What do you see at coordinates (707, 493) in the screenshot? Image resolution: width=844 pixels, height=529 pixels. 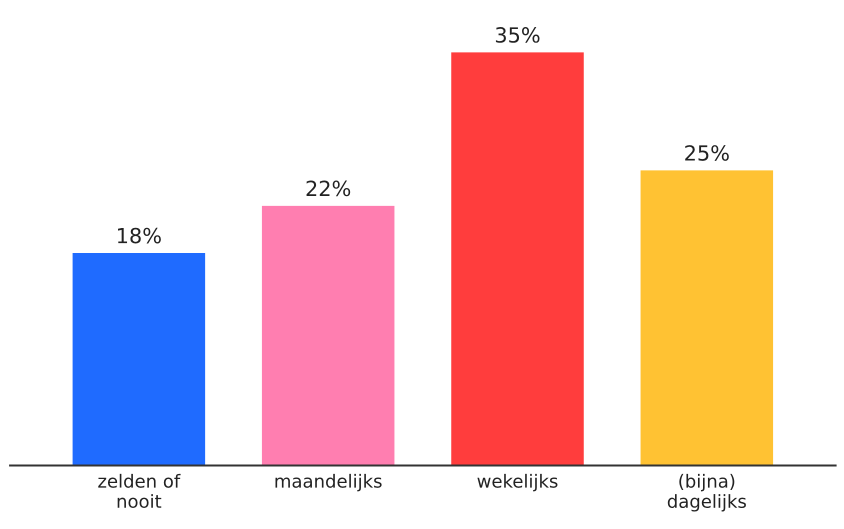 I see `x-tick-label: (bijna) dagelijks` at bounding box center [707, 493].